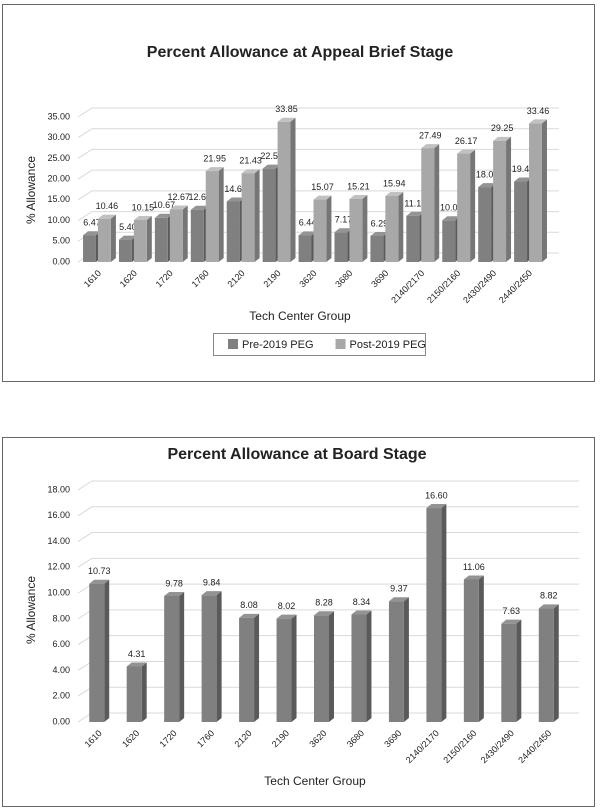 The width and height of the screenshot is (601, 811). What do you see at coordinates (322, 187) in the screenshot?
I see `data-label: 15.07` at bounding box center [322, 187].